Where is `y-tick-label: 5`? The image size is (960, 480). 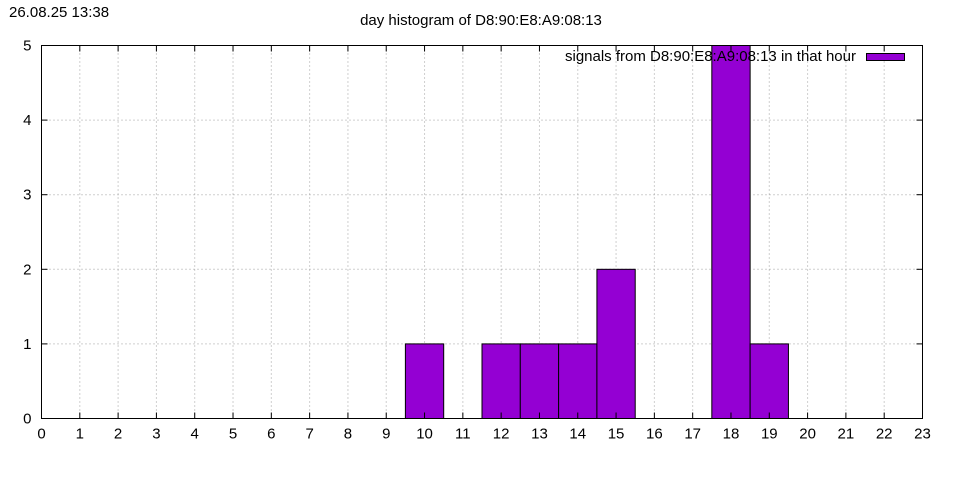
y-tick-label: 5 is located at coordinates (27, 46).